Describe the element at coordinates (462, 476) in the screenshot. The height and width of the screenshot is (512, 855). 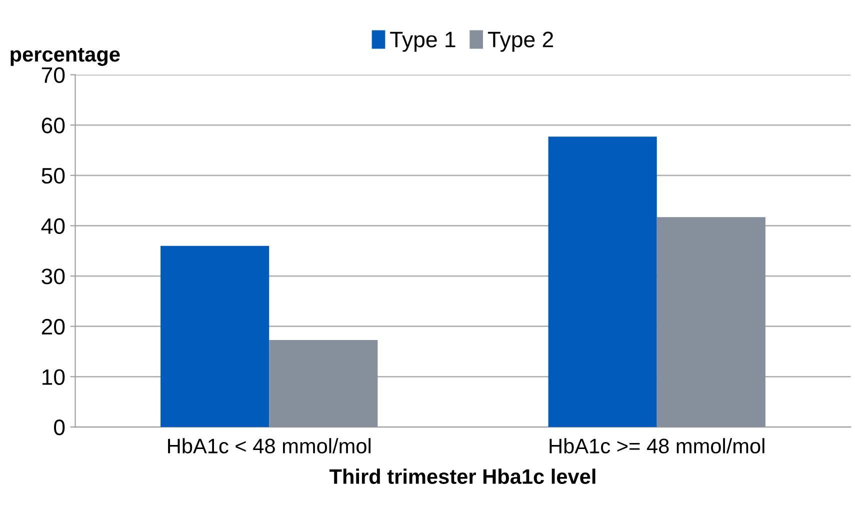
I see `x-axis-title: Third trimester Hba1c level` at that location.